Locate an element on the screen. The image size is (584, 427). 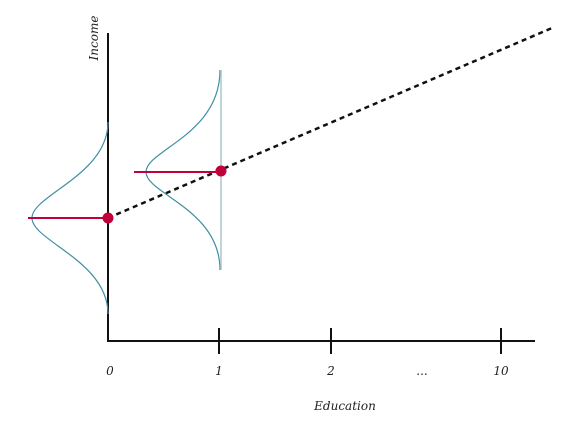
density-curve-x1 is located at coordinates (183, 170).